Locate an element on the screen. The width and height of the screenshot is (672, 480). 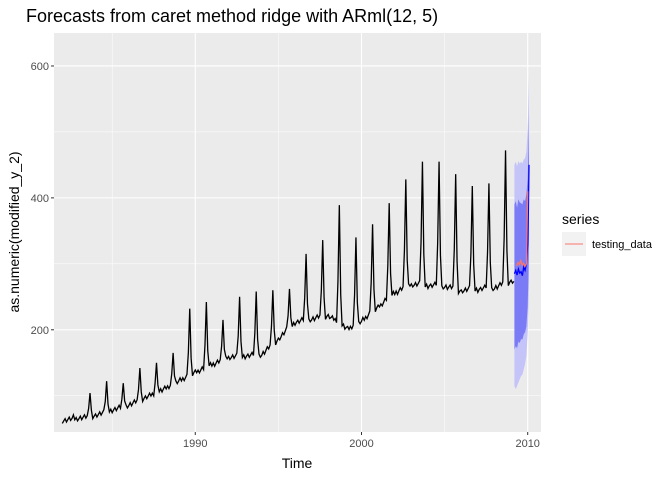
y-tick-label: 200 is located at coordinates (40, 331).